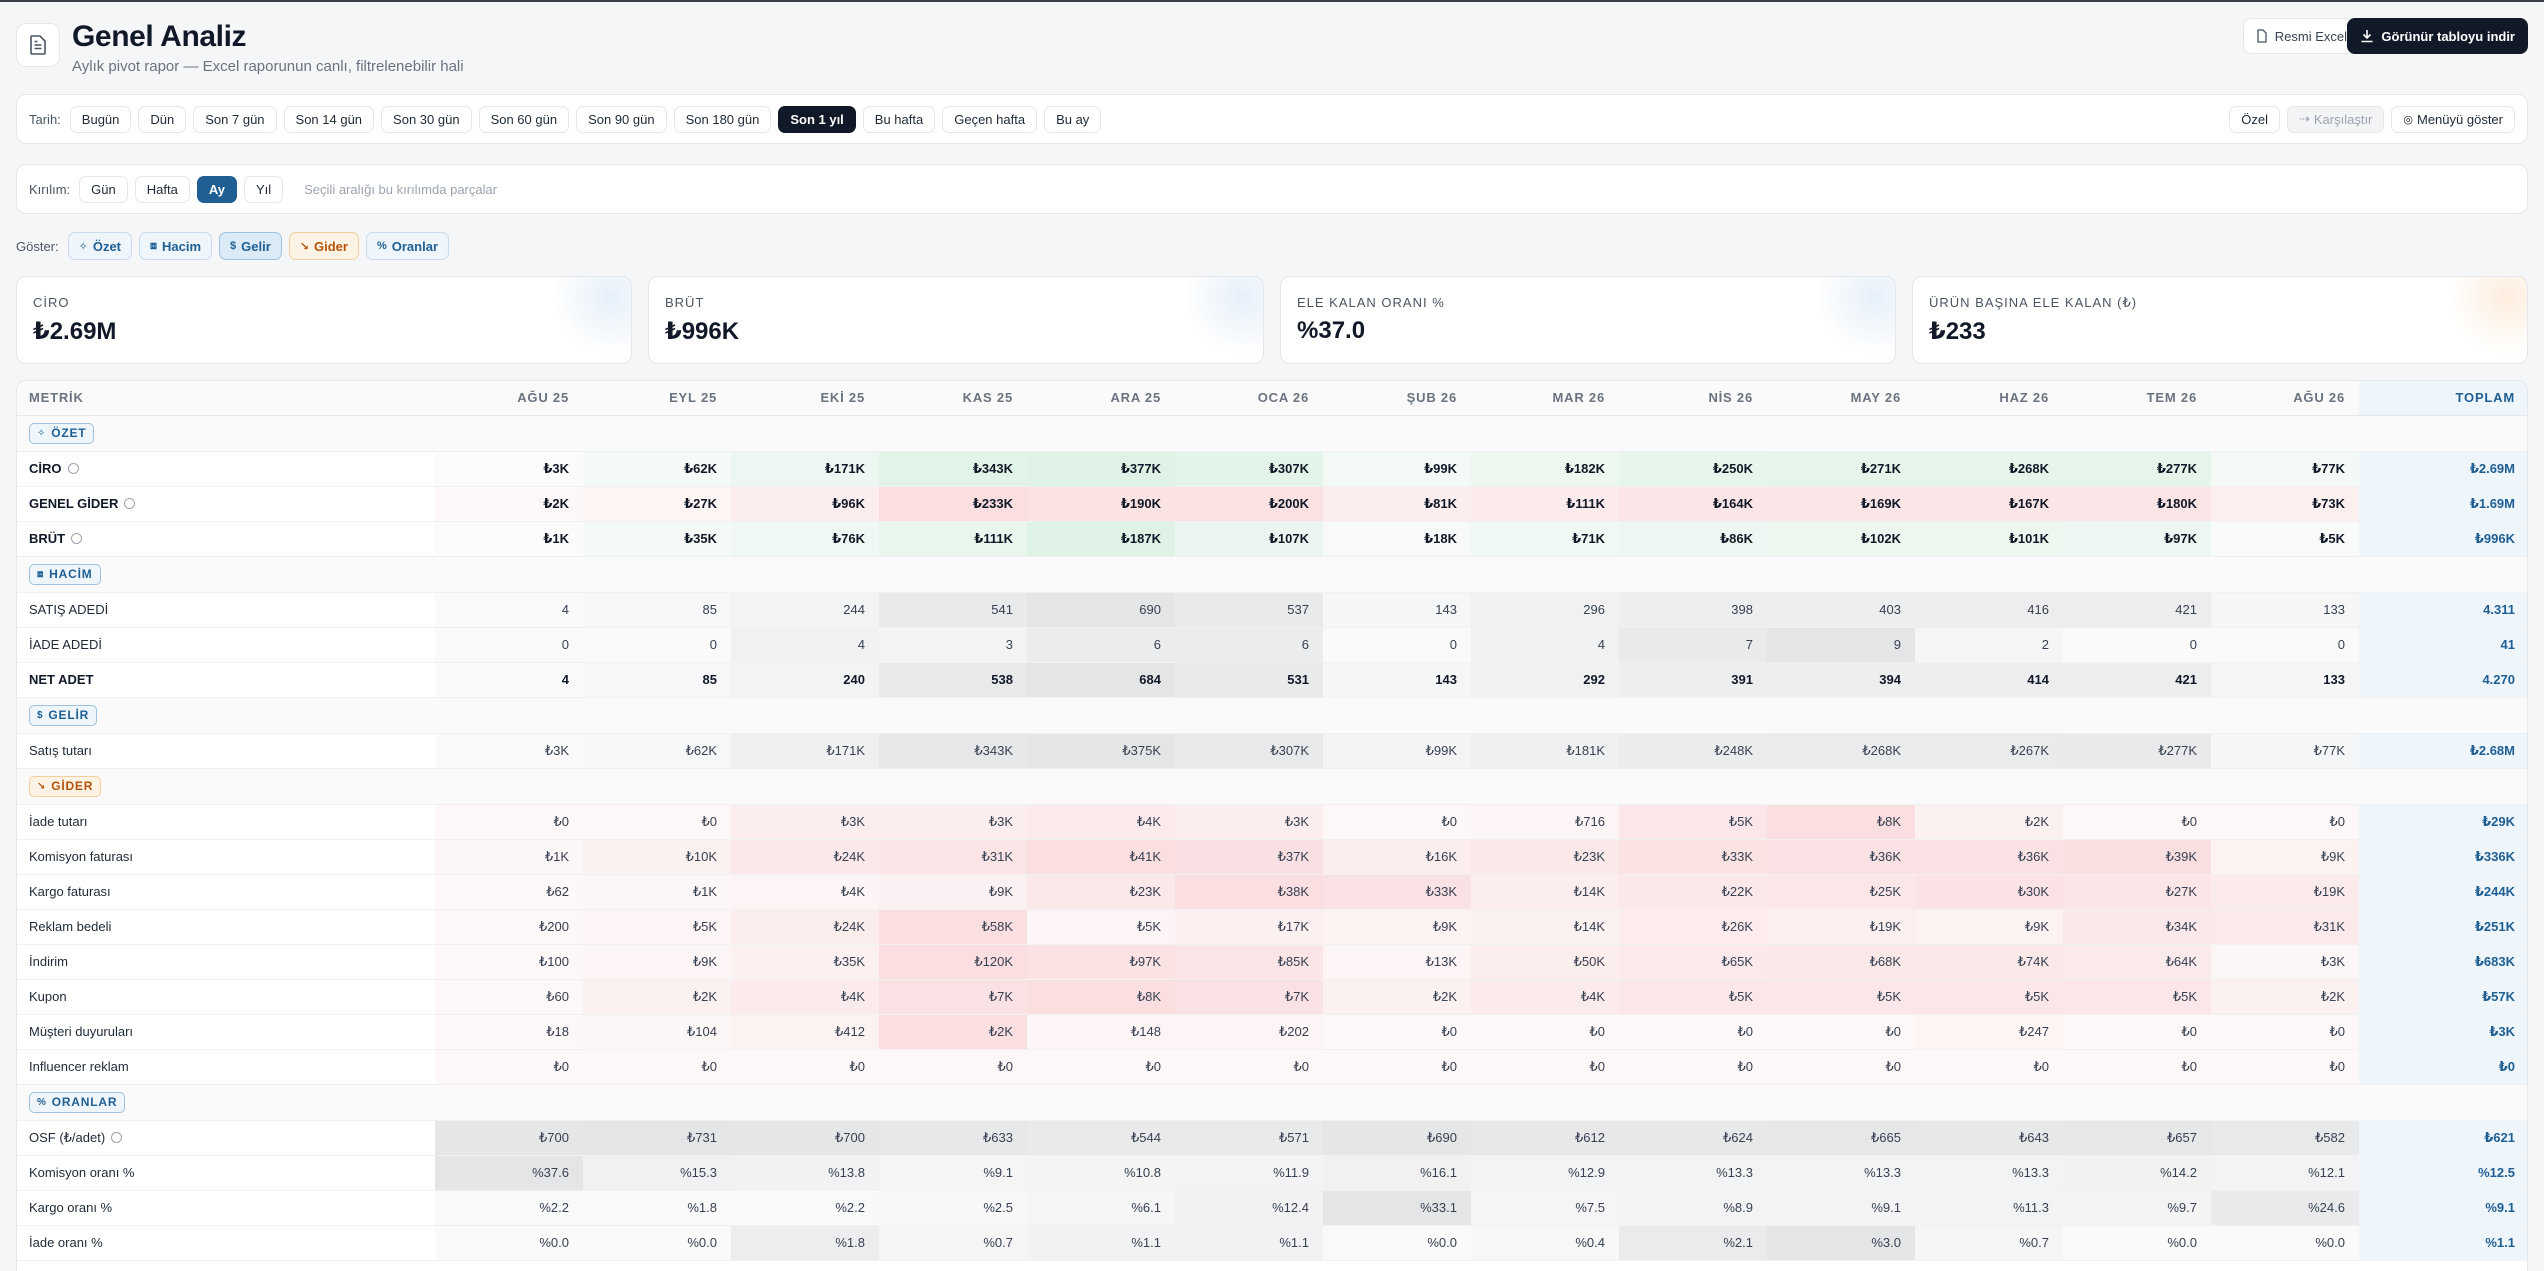 This screenshot has height=1271, width=2544. I want to click on breakdown-option-2: Ay, so click(216, 189).